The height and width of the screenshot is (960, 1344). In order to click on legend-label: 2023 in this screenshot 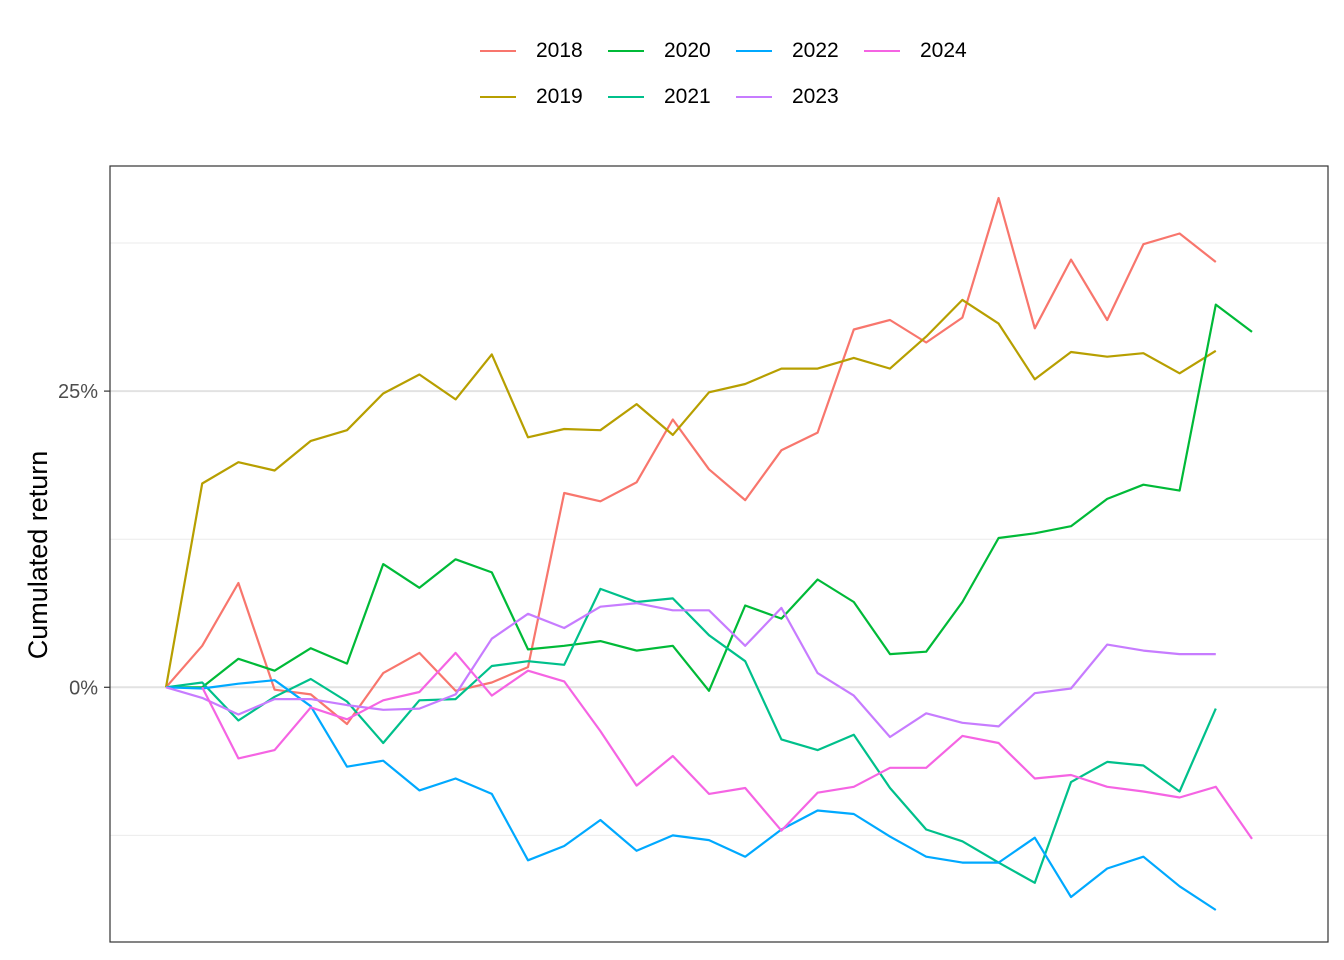, I will do `click(815, 96)`.